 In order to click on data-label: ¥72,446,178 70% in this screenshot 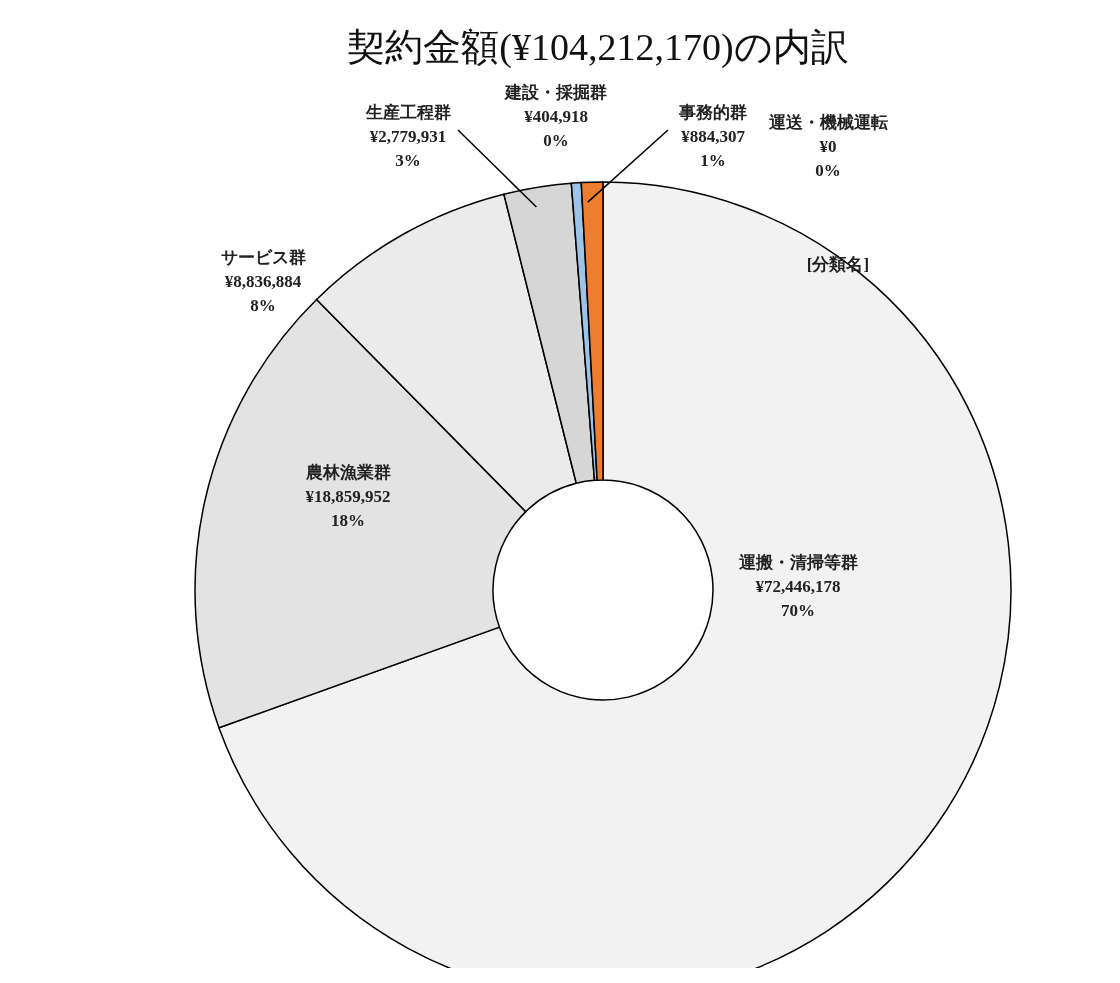, I will do `click(798, 598)`.